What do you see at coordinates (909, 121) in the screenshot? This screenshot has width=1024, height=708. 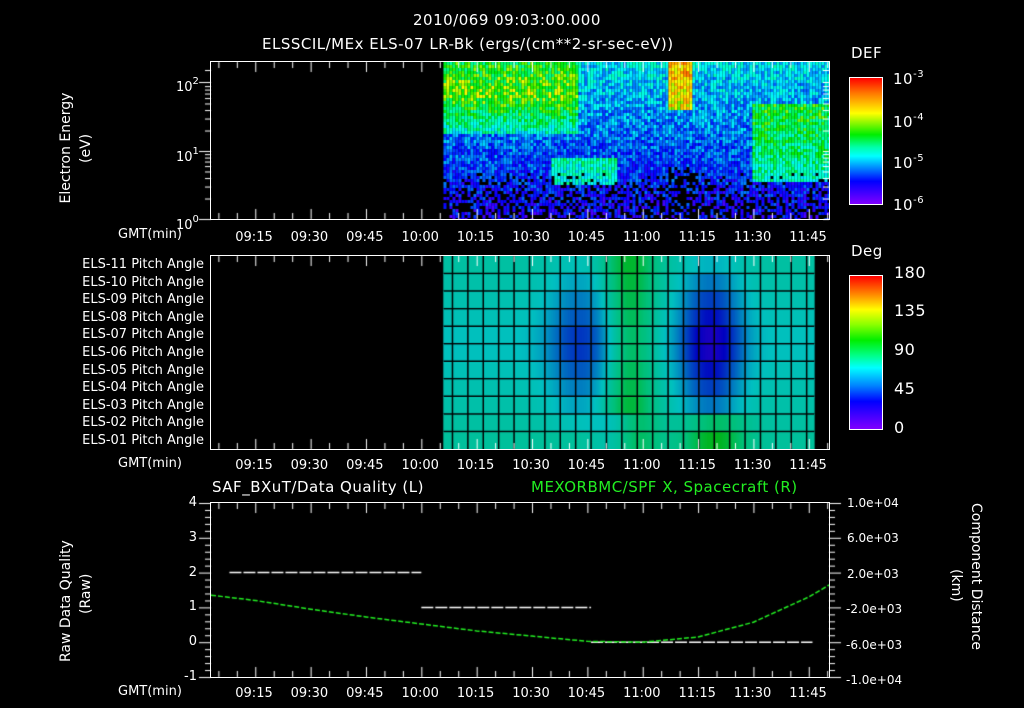 I see `def-tick-1e-4: 10⁻⁴` at bounding box center [909, 121].